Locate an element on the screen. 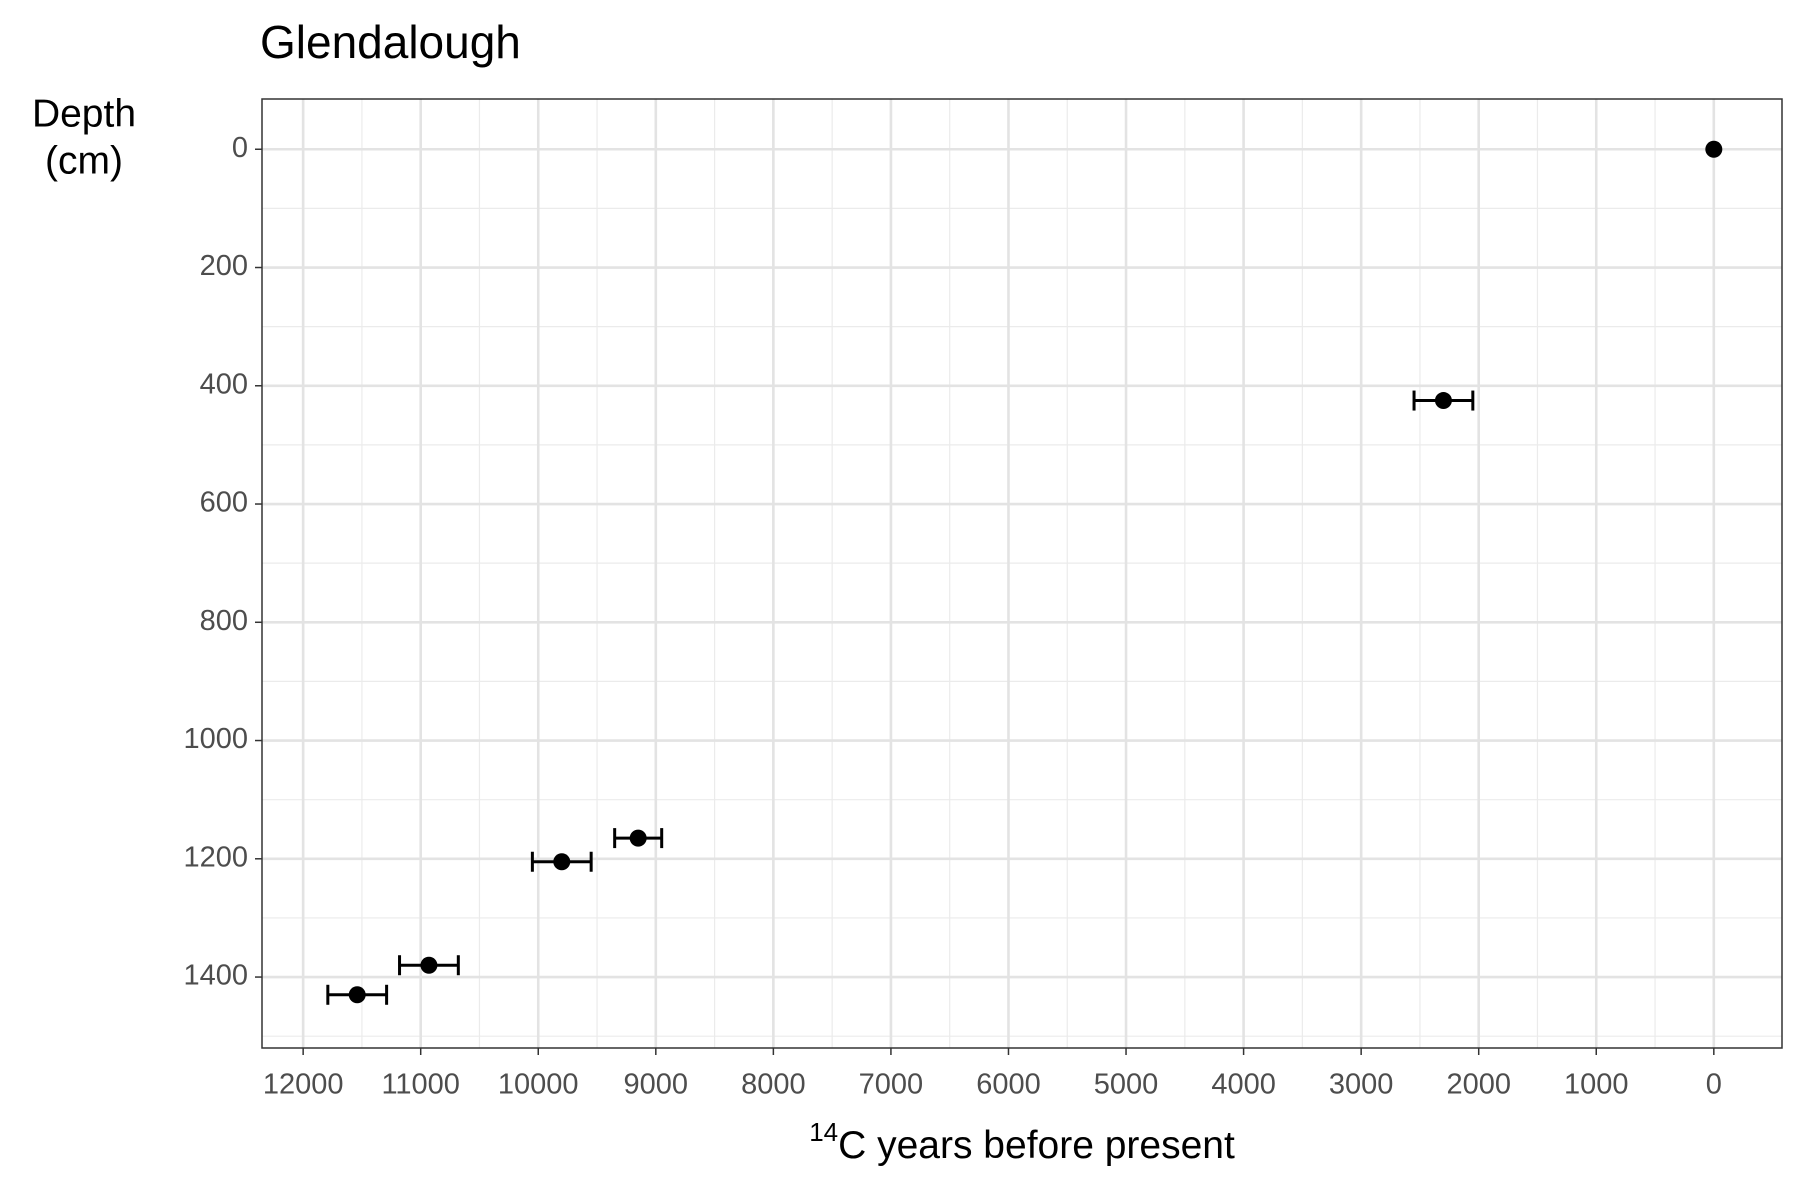 Image resolution: width=1800 pixels, height=1200 pixels. y-tick-label: 0 is located at coordinates (240, 148).